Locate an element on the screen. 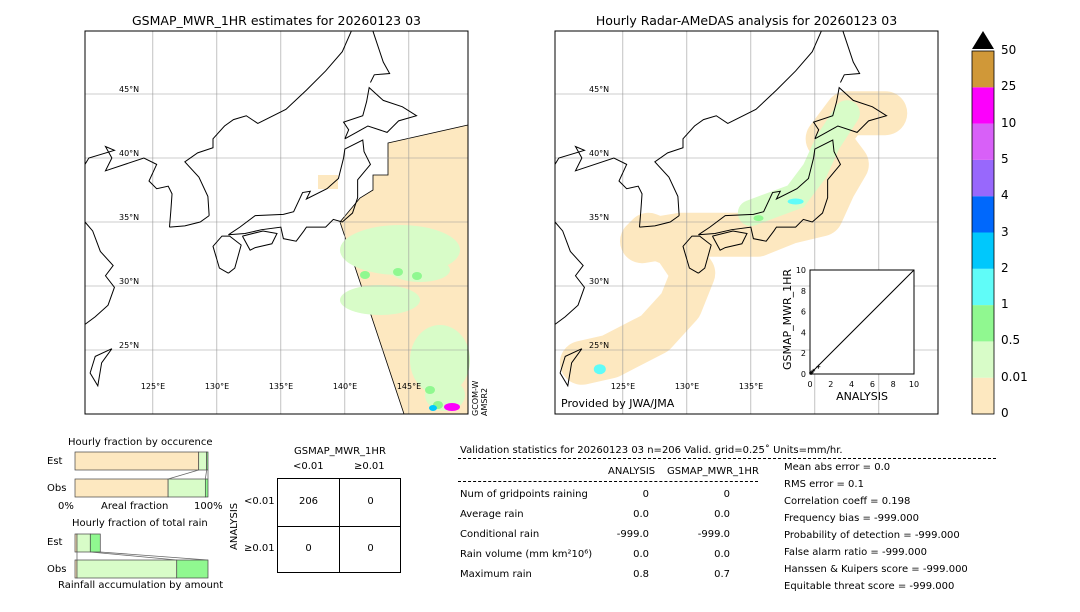 The width and height of the screenshot is (1080, 612). colorbar-tick-label: 10 is located at coordinates (1009, 122).